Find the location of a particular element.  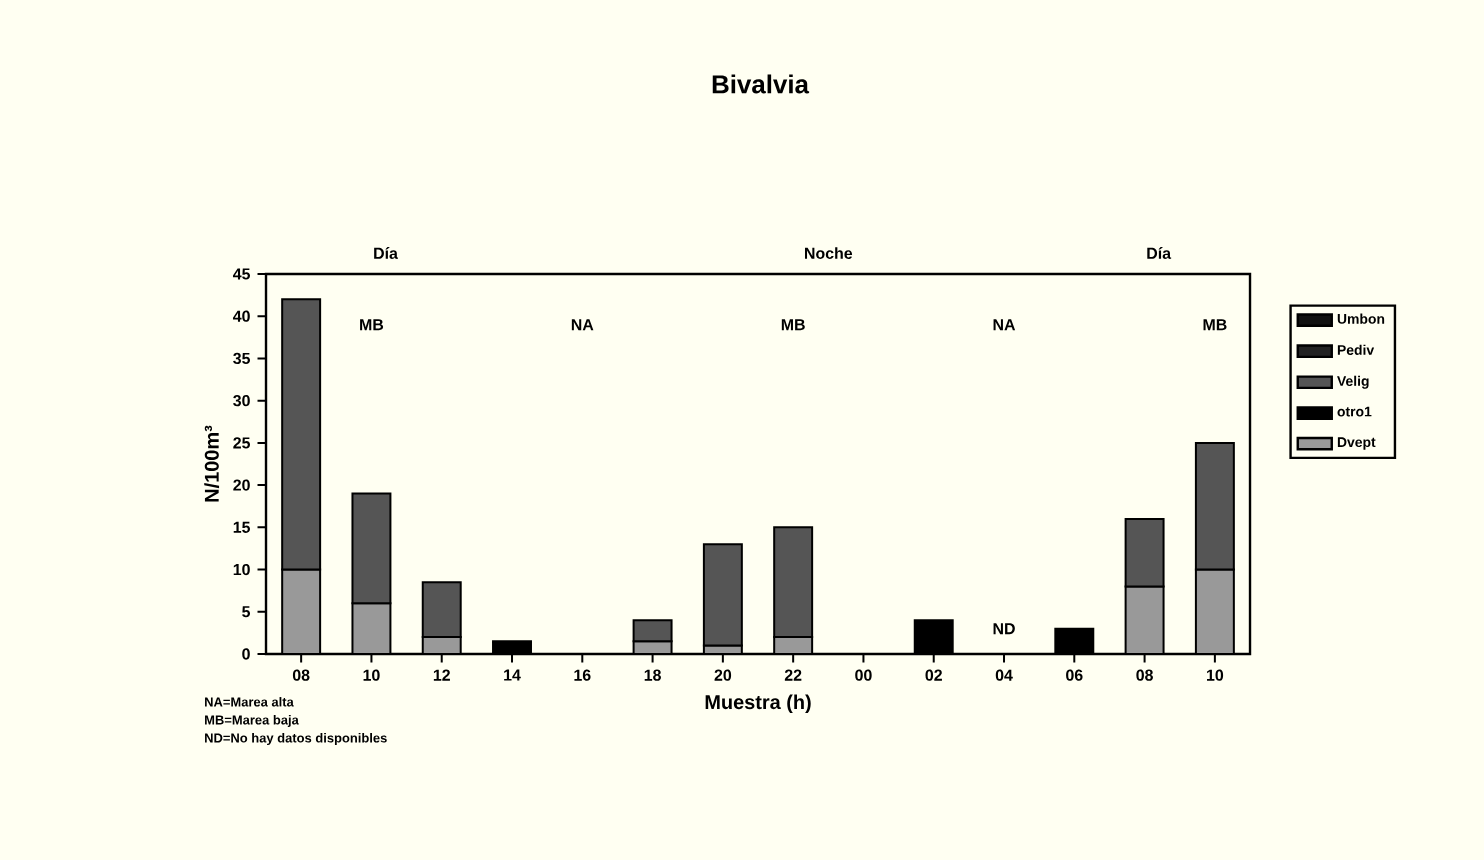

bar is located at coordinates (722, 595).